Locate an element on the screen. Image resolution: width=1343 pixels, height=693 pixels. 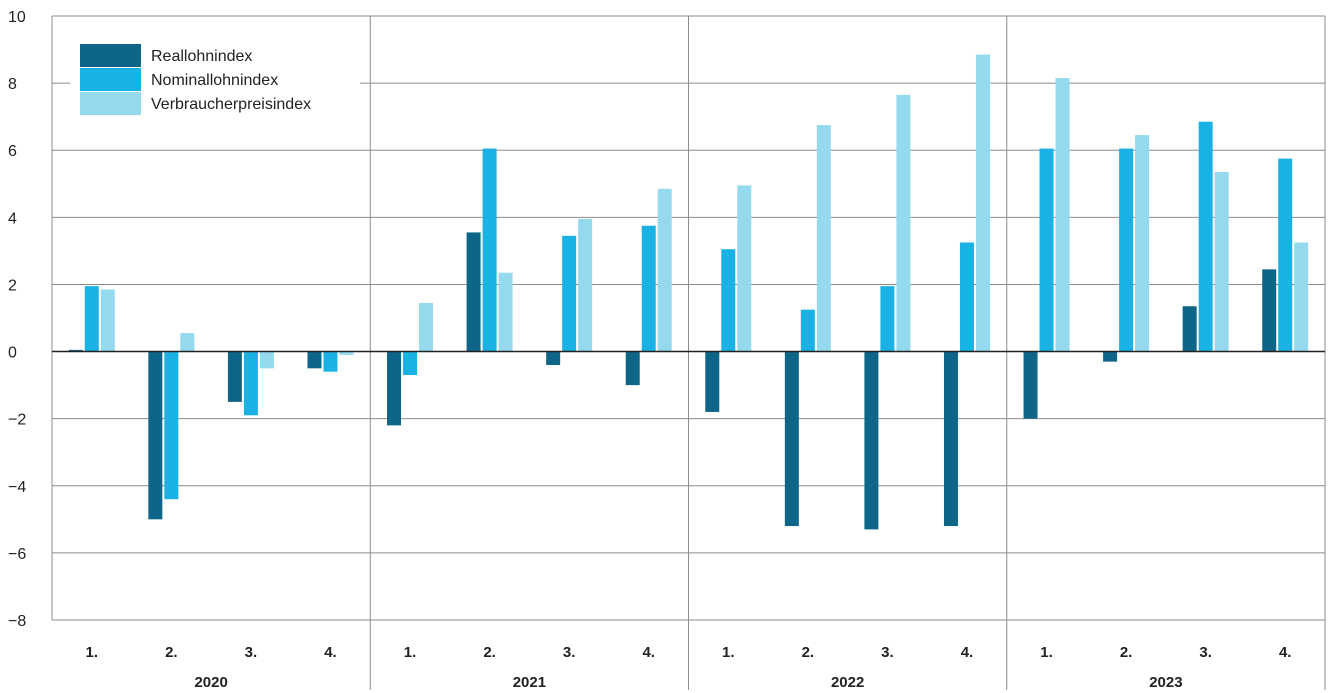
year-label: 2020 is located at coordinates (210, 682).